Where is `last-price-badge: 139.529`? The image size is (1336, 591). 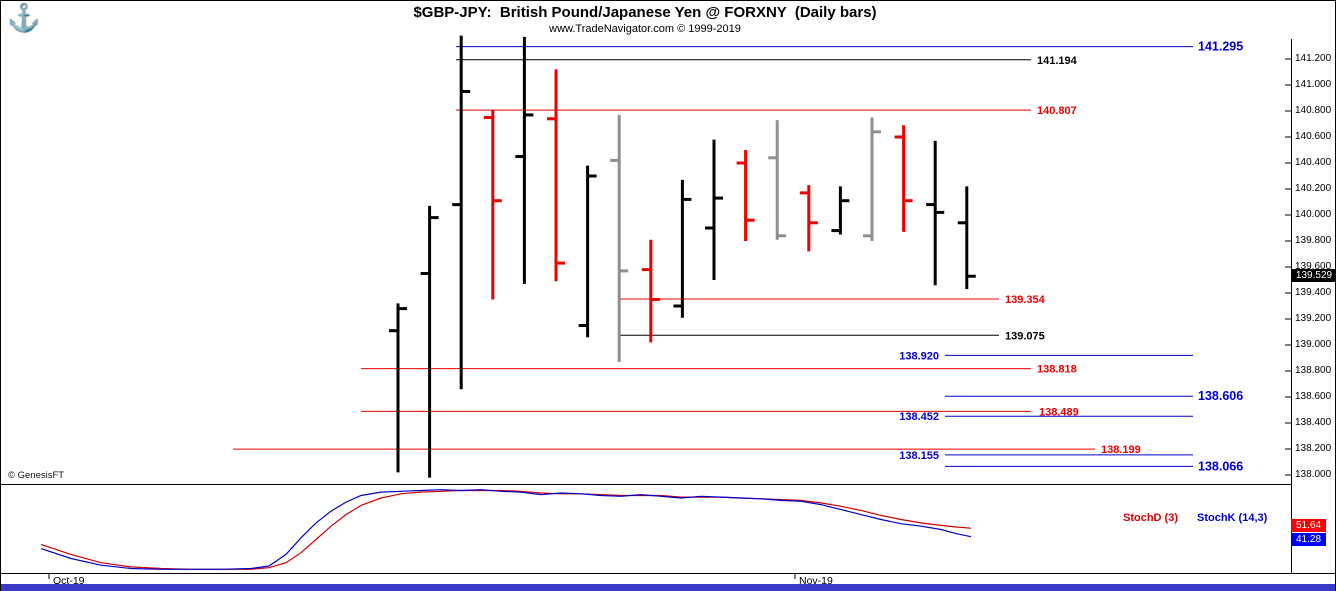 last-price-badge: 139.529 is located at coordinates (1313, 275).